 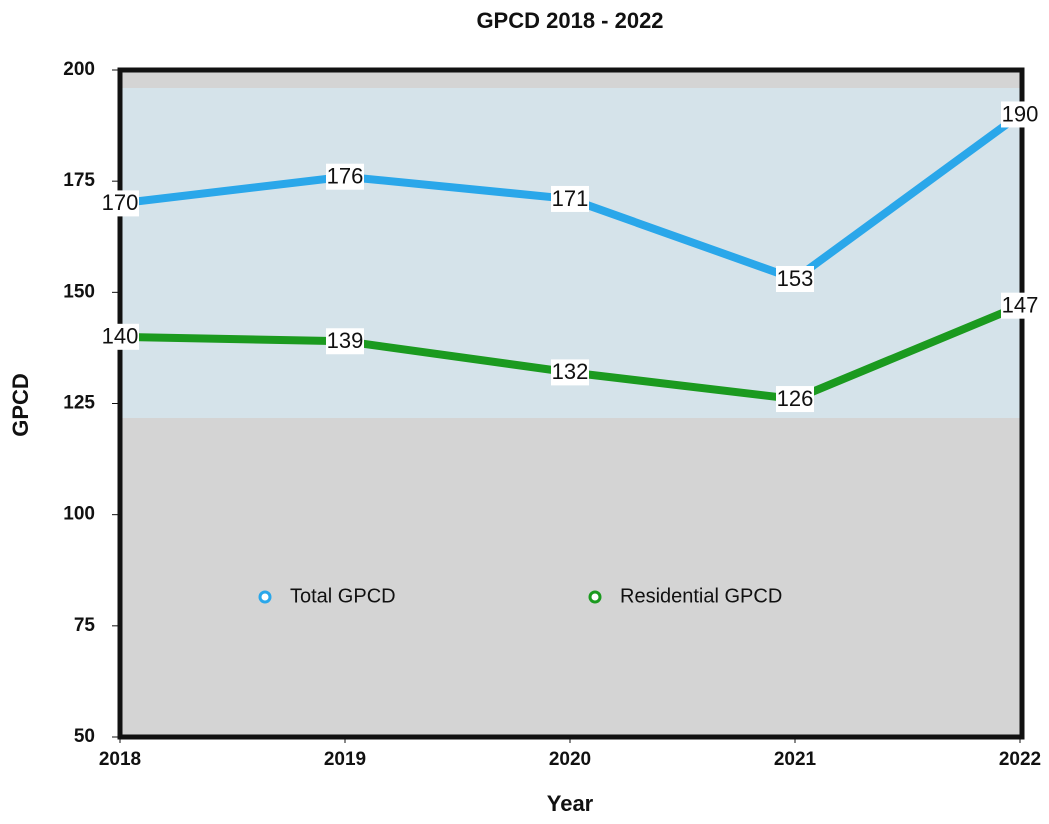 I want to click on y-axis-label: GPCD, so click(x=20, y=405).